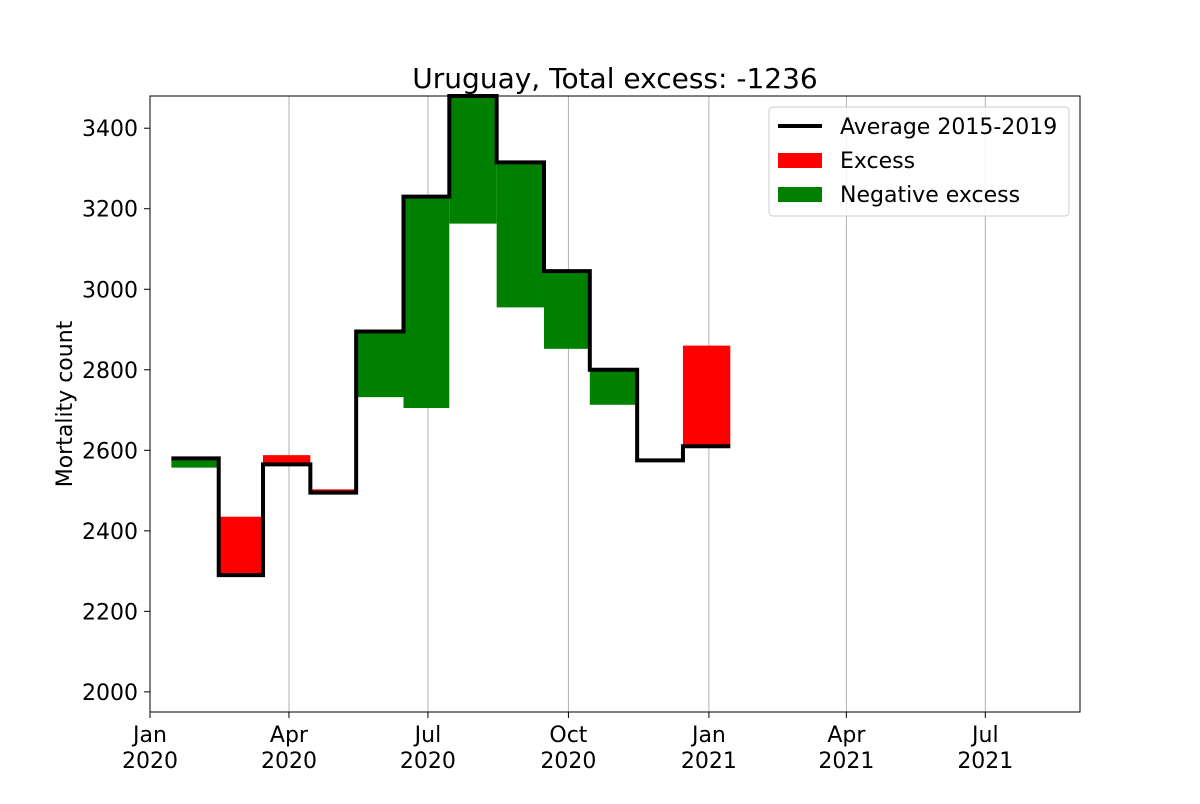 This screenshot has height=804, width=1200. What do you see at coordinates (614, 78) in the screenshot?
I see `chart-title: Uruguay, Total excess: -1236` at bounding box center [614, 78].